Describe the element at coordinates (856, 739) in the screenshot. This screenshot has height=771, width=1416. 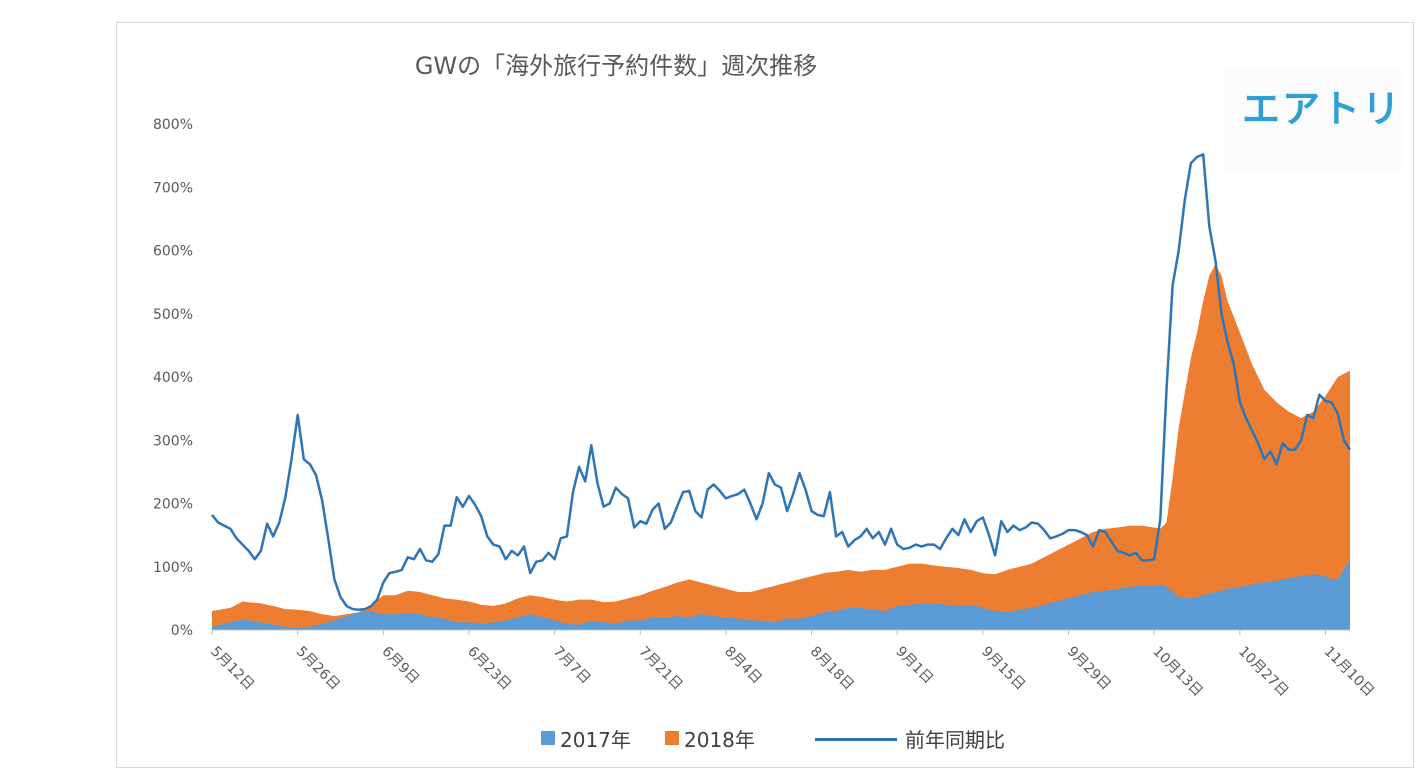
I see `legend-line-ratio` at that location.